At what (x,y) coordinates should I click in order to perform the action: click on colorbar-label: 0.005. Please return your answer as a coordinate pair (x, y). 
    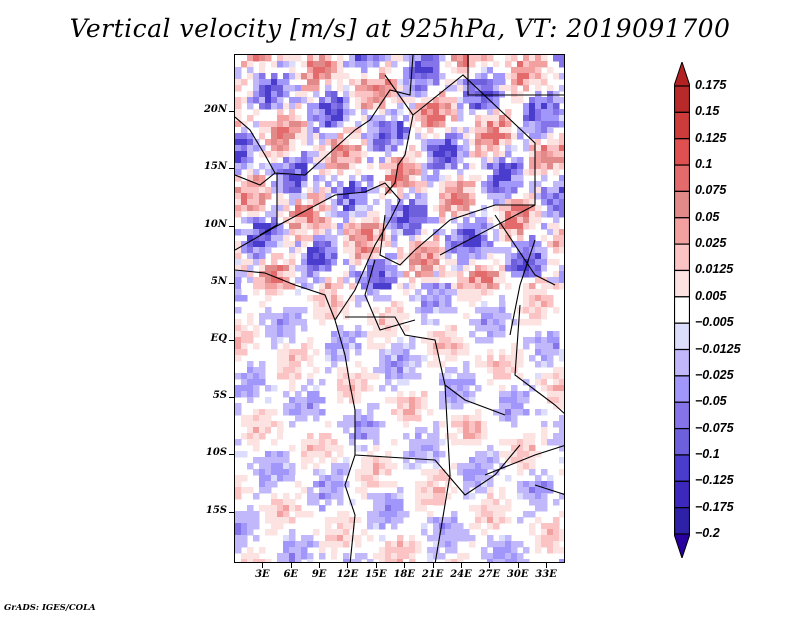
    Looking at the image, I should click on (711, 295).